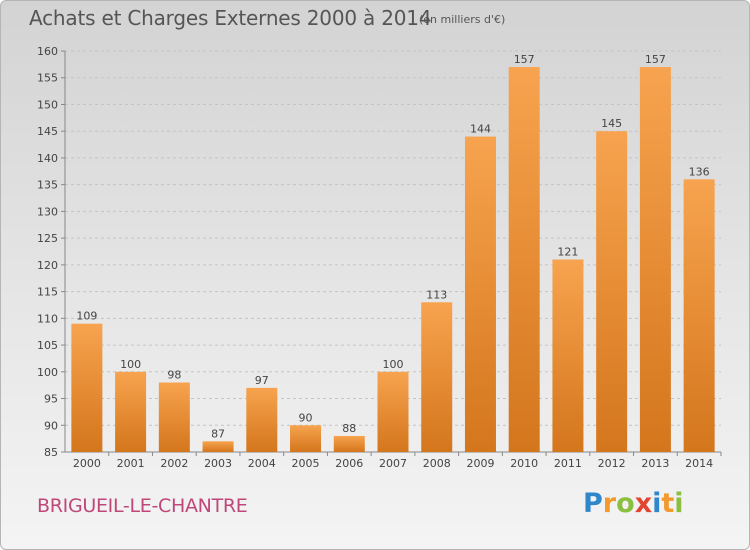 The height and width of the screenshot is (550, 750). Describe the element at coordinates (47, 318) in the screenshot. I see `y-tick-label: 110` at that location.